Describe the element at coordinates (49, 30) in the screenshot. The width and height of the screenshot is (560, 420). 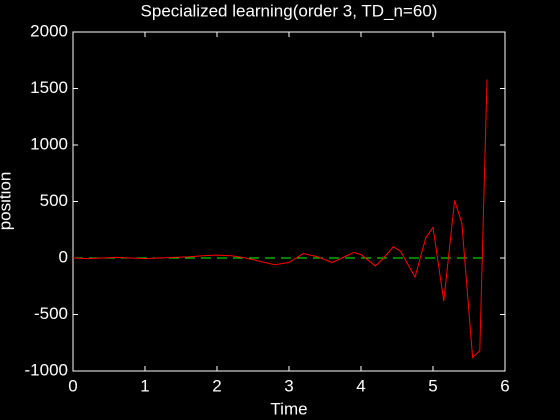
I see `y-tick-label: 2000` at that location.